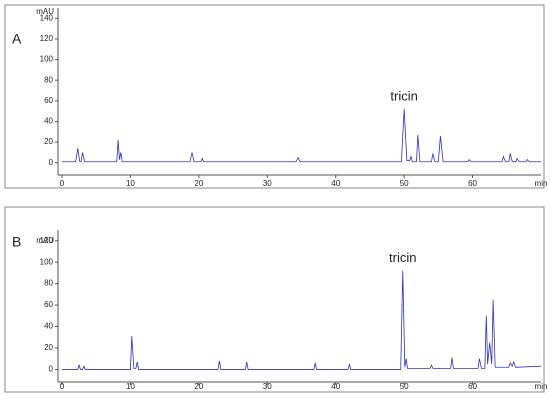 The height and width of the screenshot is (405, 550). I want to click on y-tick-label: 140, so click(47, 17).